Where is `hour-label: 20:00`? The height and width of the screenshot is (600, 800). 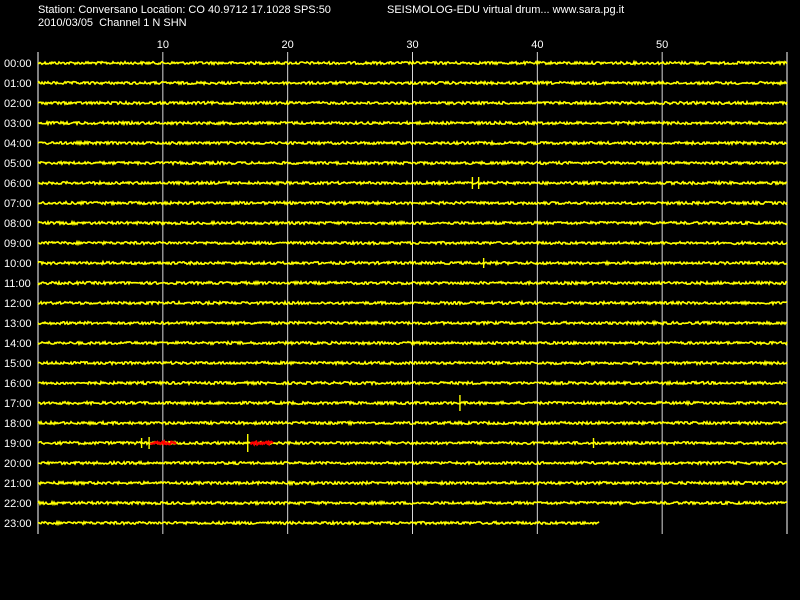
hour-label: 20:00 is located at coordinates (18, 464).